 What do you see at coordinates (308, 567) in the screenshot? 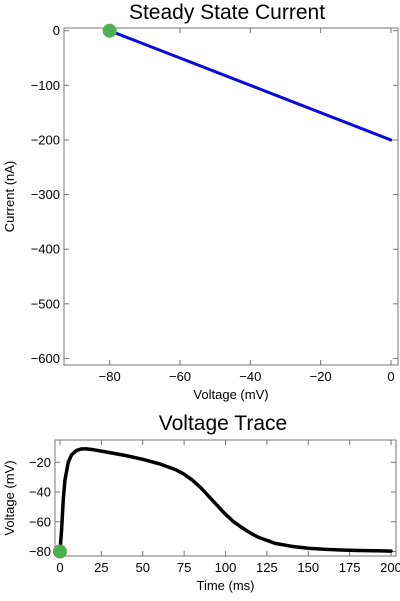
I see `x-tick-label: 150` at bounding box center [308, 567].